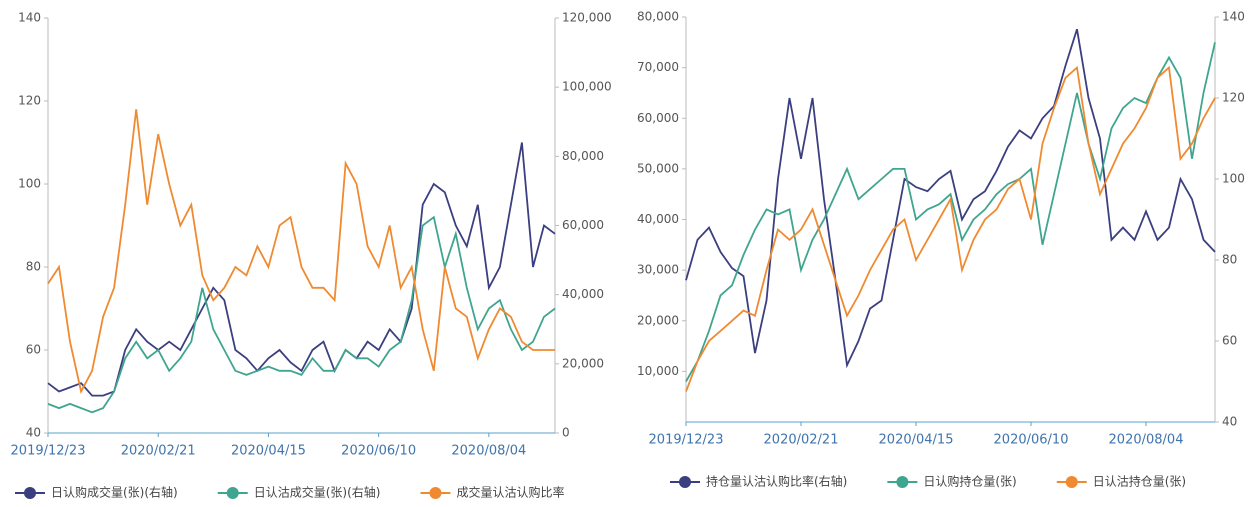 The height and width of the screenshot is (507, 1256). Describe the element at coordinates (583, 294) in the screenshot. I see `y2-tick-label: 40,000` at that location.